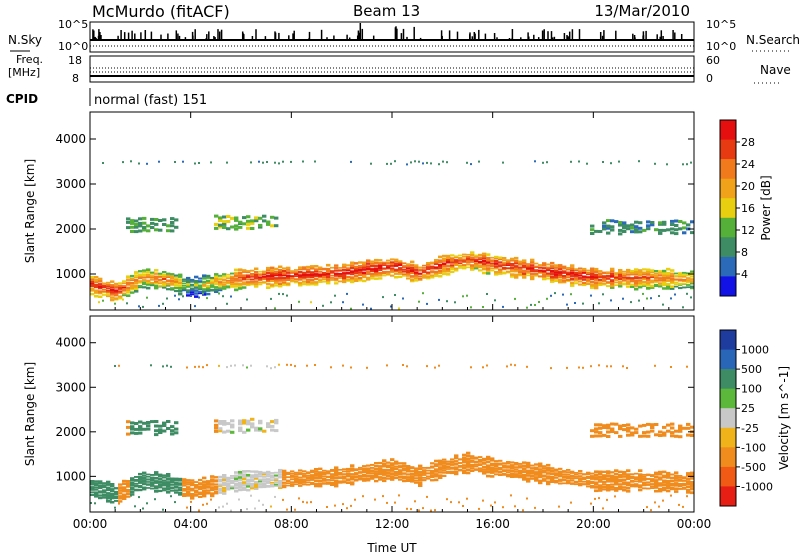  Describe the element at coordinates (70, 476) in the screenshot. I see `y-tick-label: 1000` at that location.